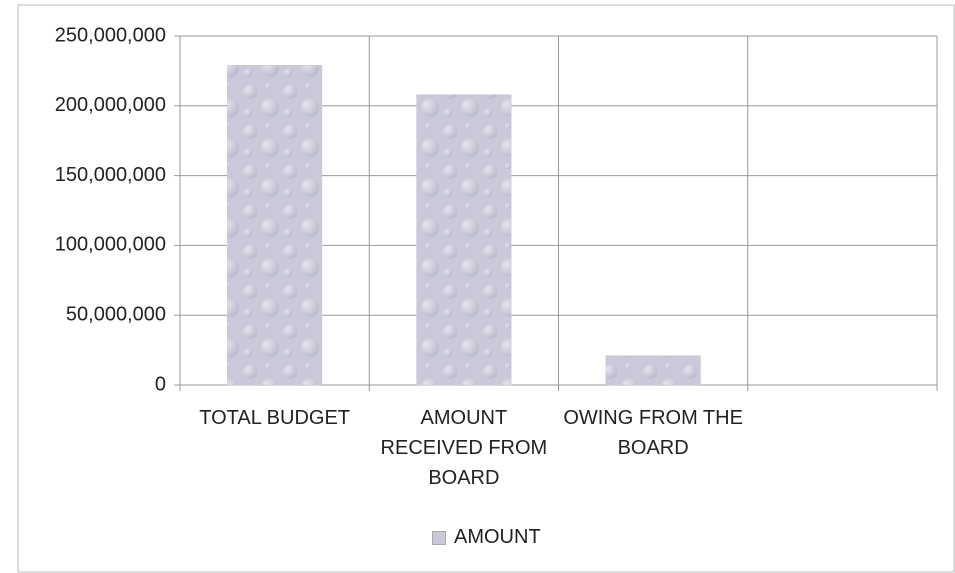 This screenshot has height=573, width=955. I want to click on y-tick-label: 0, so click(160, 384).